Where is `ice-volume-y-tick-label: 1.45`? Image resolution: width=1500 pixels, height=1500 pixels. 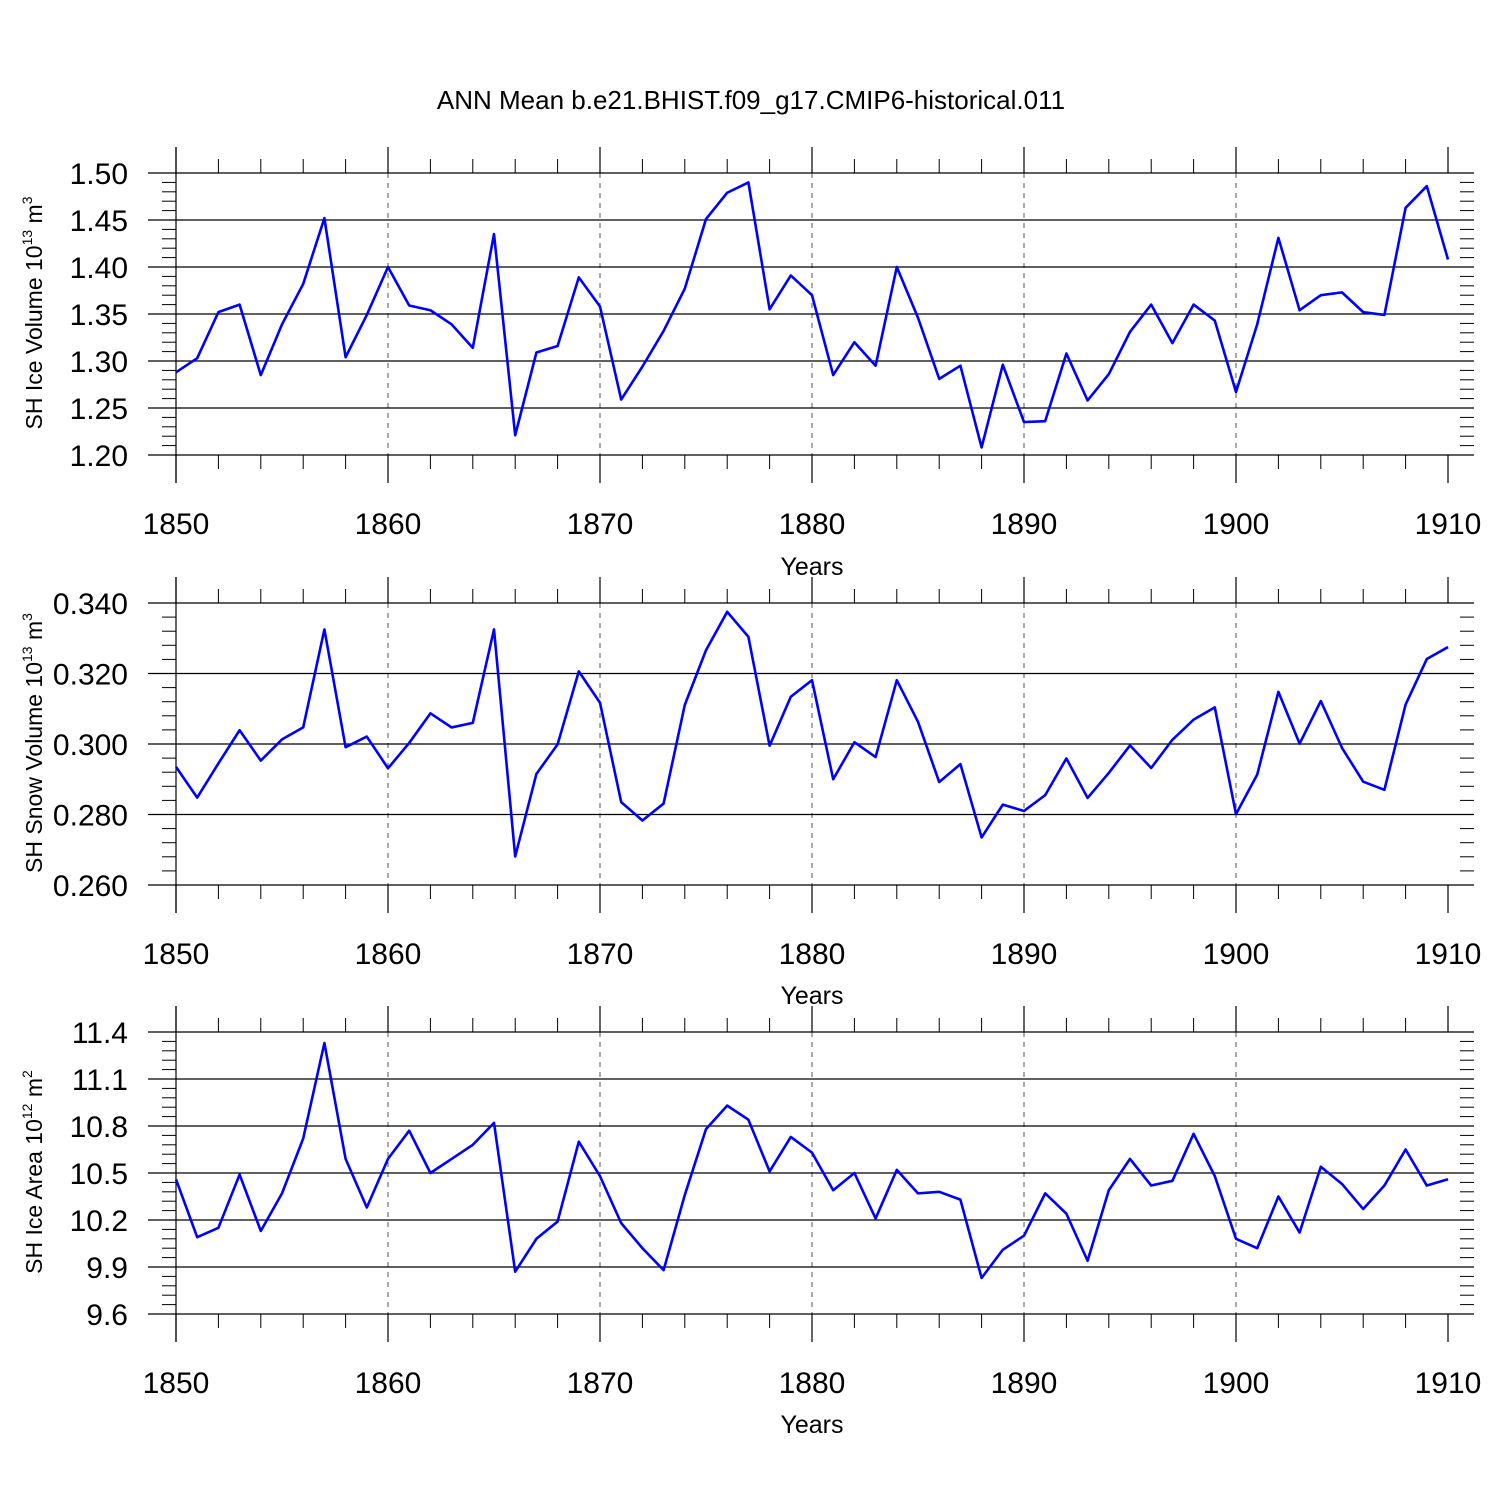
ice-volume-y-tick-label: 1.45 is located at coordinates (99, 221).